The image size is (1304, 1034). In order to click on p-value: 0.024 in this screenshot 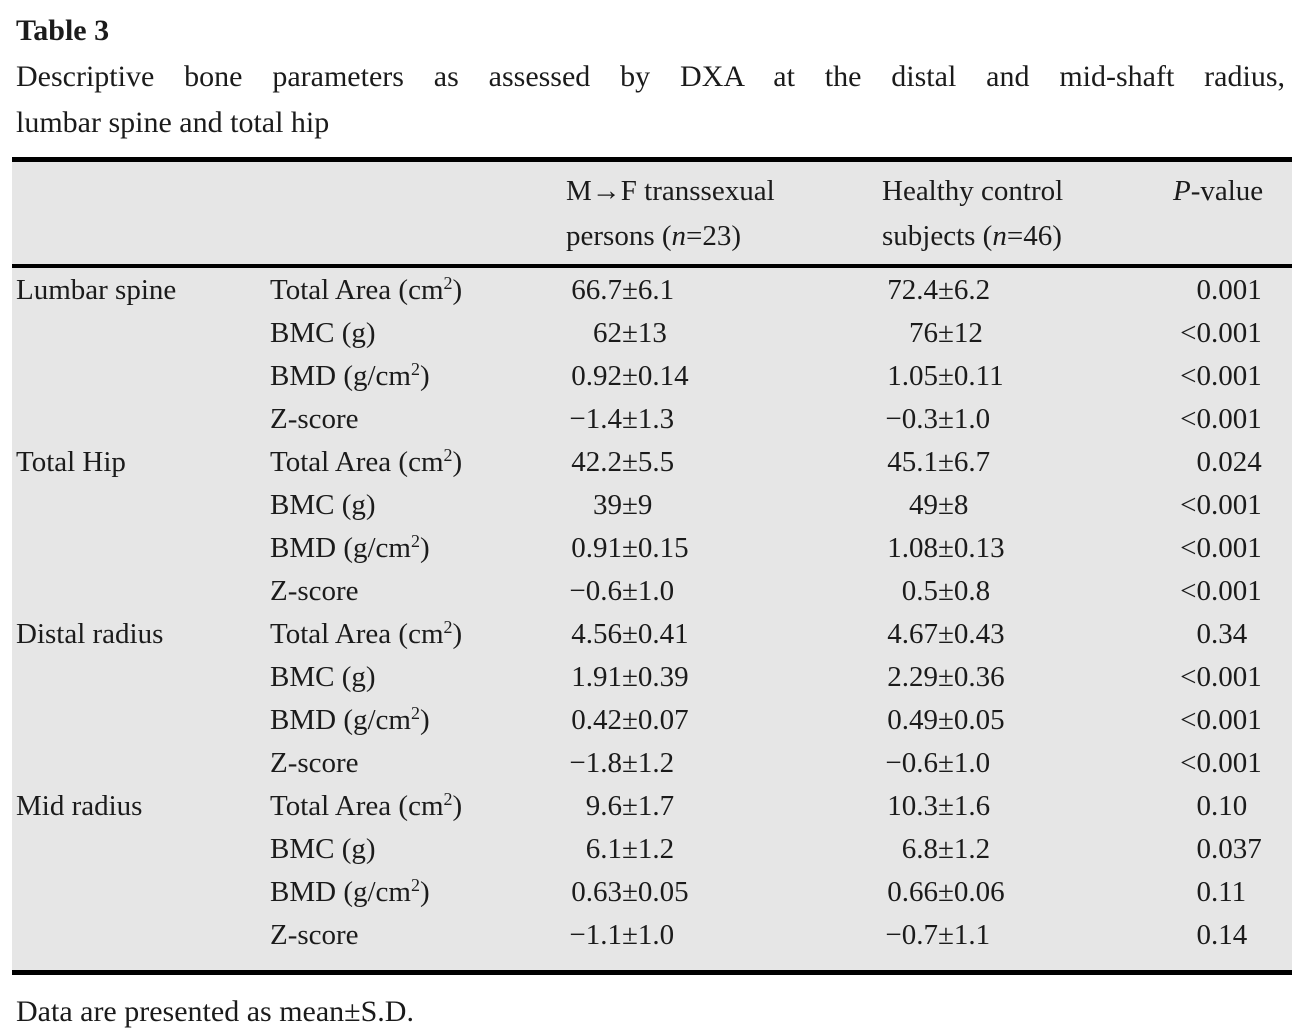, I will do `click(1229, 462)`.